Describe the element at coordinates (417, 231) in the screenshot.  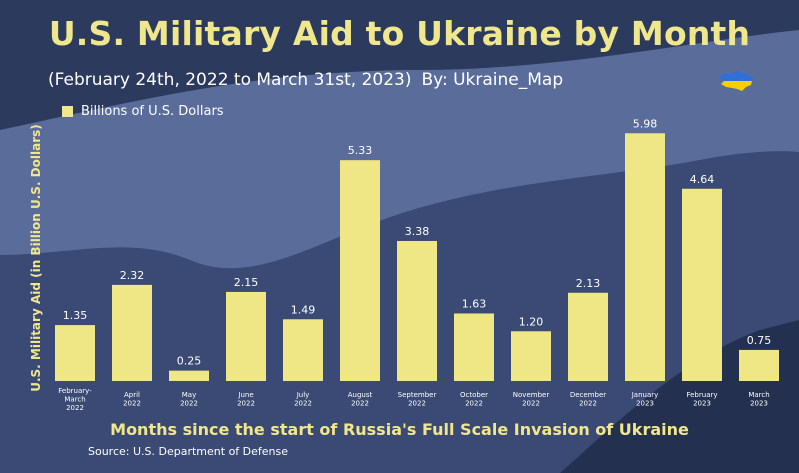
I see `bar-value-label: 3.38` at that location.